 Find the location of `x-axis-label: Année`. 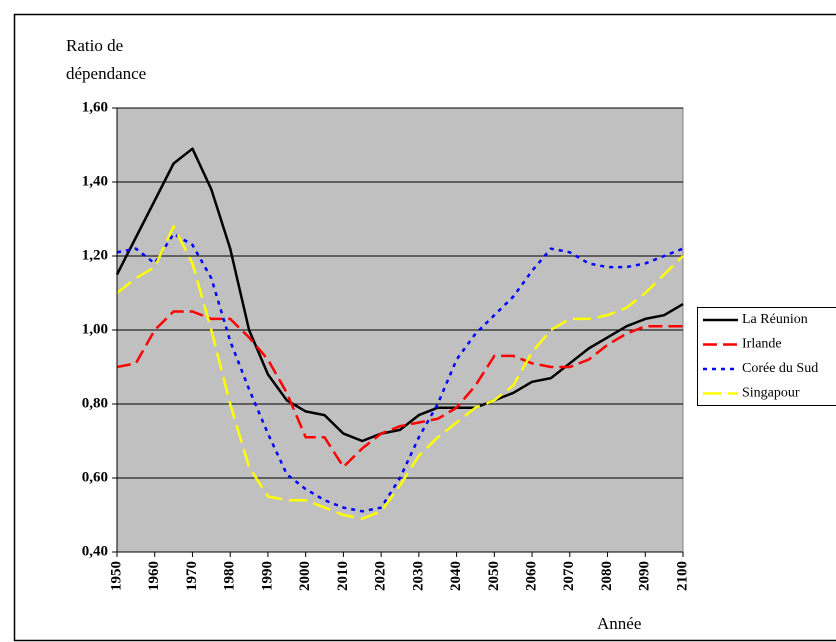

x-axis-label: Année is located at coordinates (619, 623).